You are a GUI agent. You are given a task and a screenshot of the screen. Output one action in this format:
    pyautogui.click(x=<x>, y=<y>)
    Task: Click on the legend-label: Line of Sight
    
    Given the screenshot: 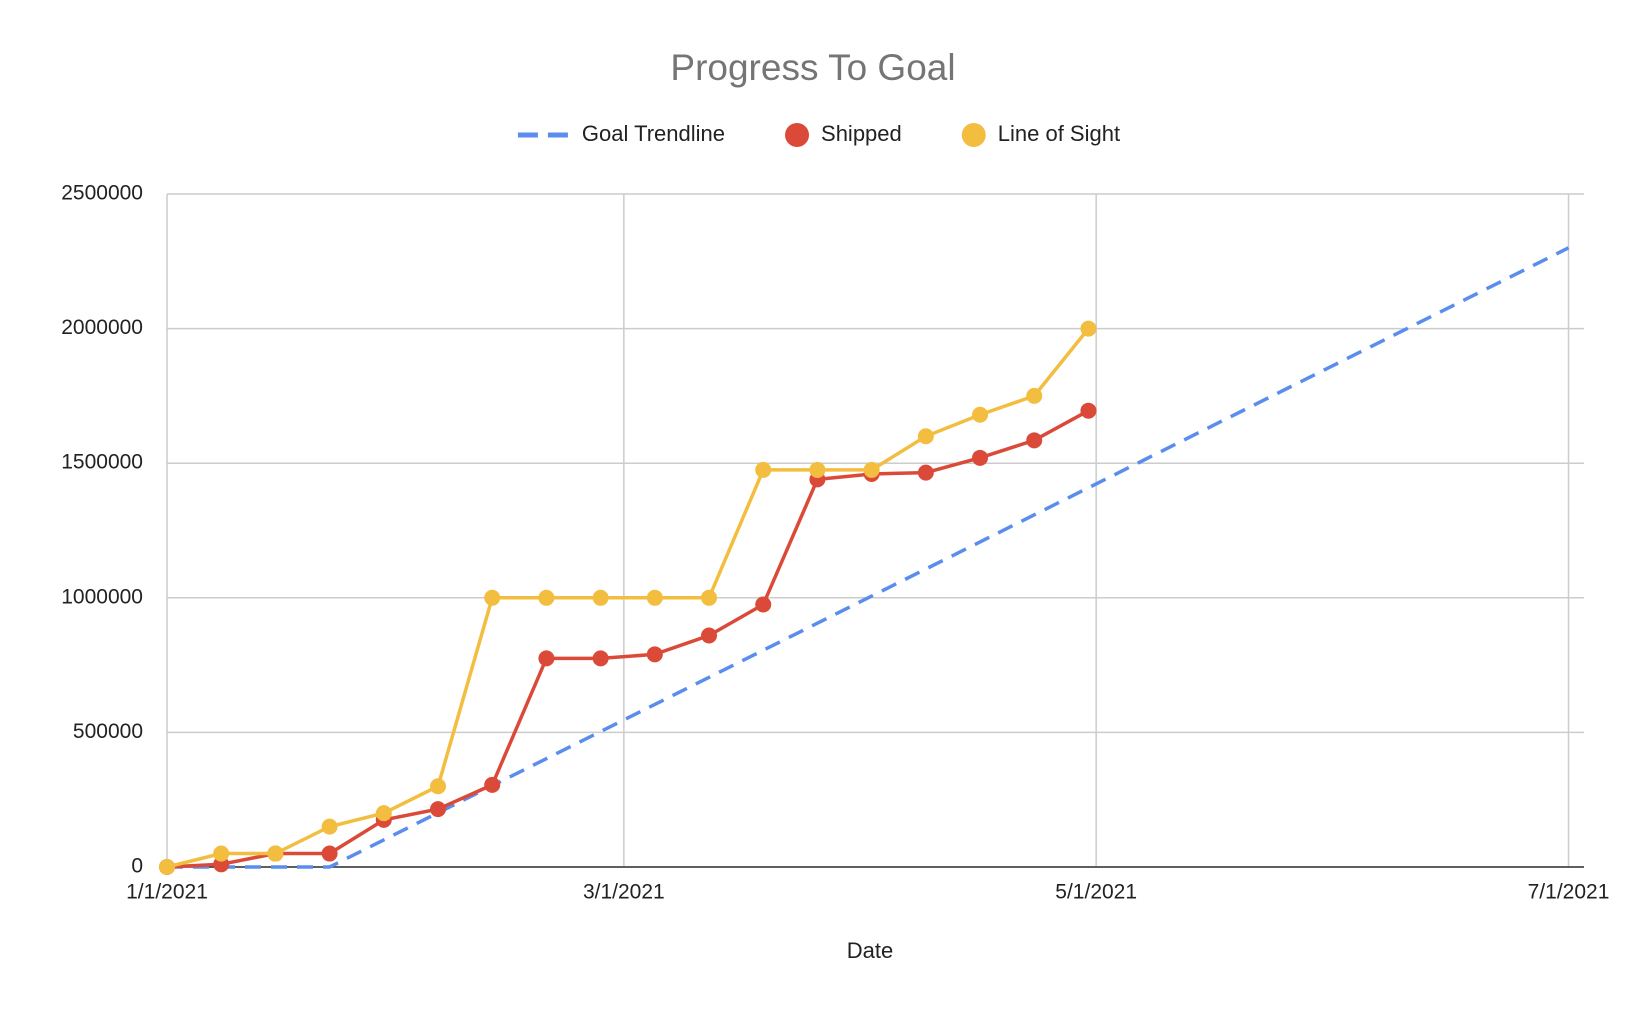 What is the action you would take?
    pyautogui.click(x=1059, y=133)
    